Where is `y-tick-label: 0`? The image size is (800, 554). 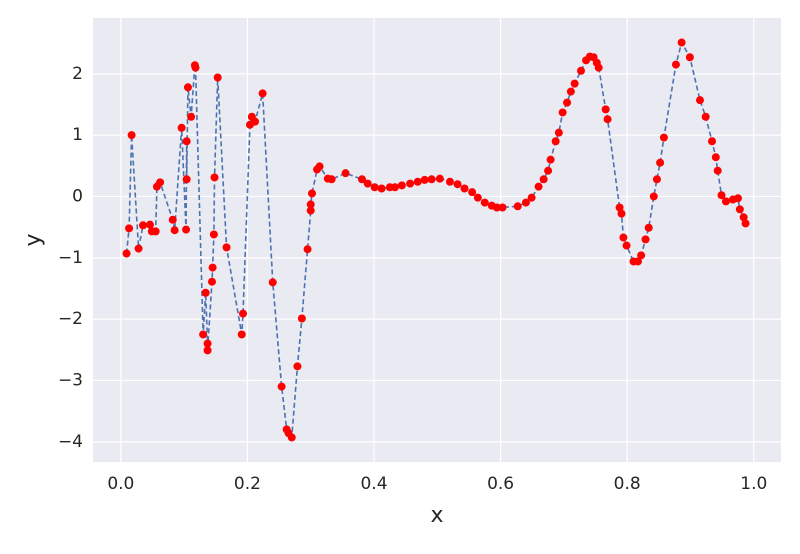 y-tick-label: 0 is located at coordinates (77, 196).